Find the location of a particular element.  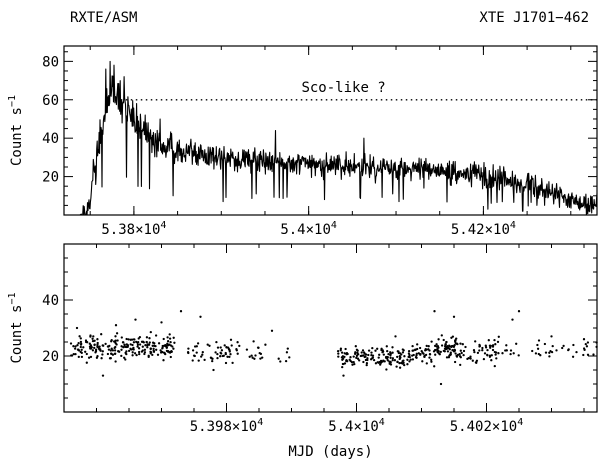

y-tick-label: 20 is located at coordinates (50, 178).